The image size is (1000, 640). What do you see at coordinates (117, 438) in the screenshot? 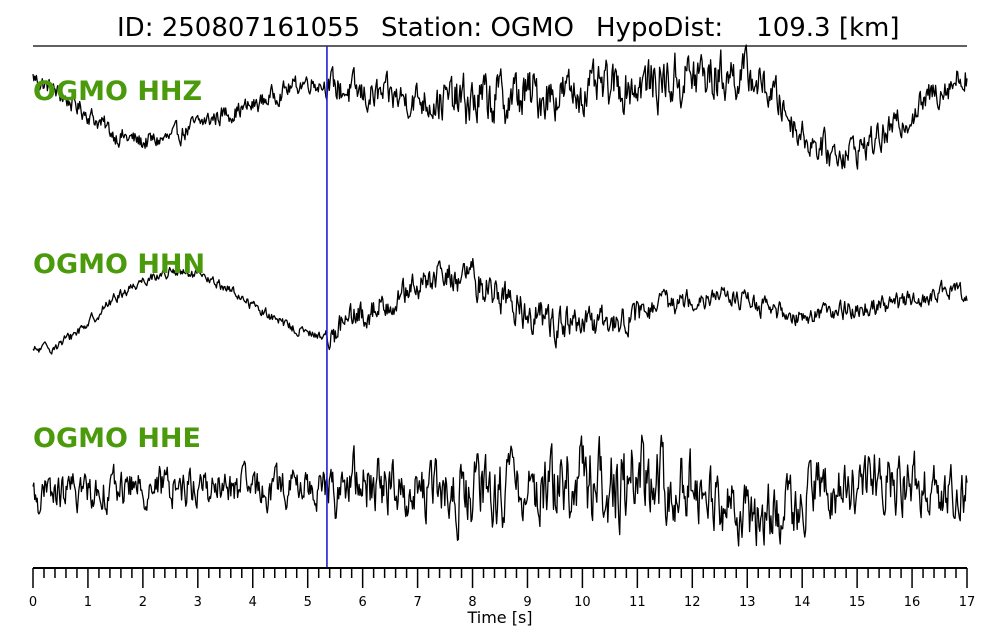
I see `channel-label-hhe: OGMO HHE` at bounding box center [117, 438].